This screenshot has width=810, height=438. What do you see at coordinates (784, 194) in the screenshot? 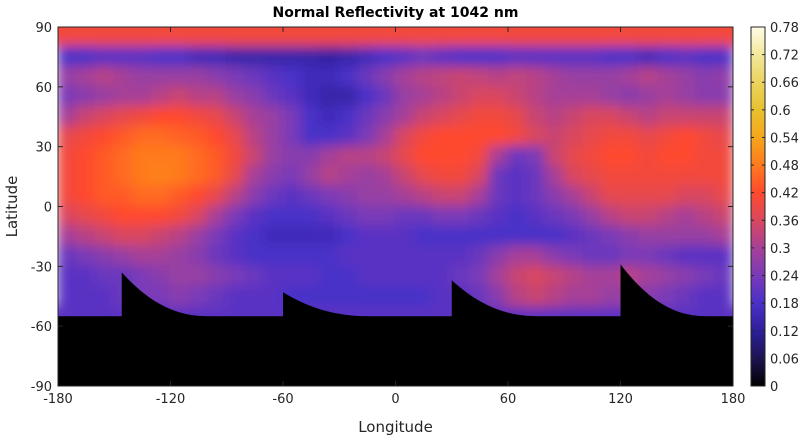
I see `colorbar-tick-label: 0.42` at bounding box center [784, 194].